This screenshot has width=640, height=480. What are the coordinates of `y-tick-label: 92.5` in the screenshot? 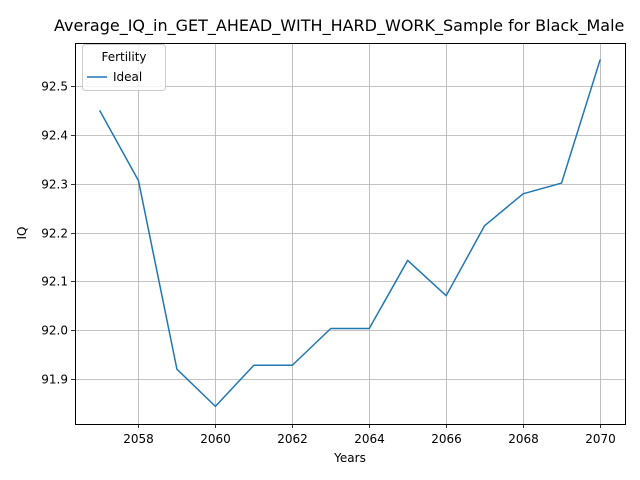 It's located at (54, 87).